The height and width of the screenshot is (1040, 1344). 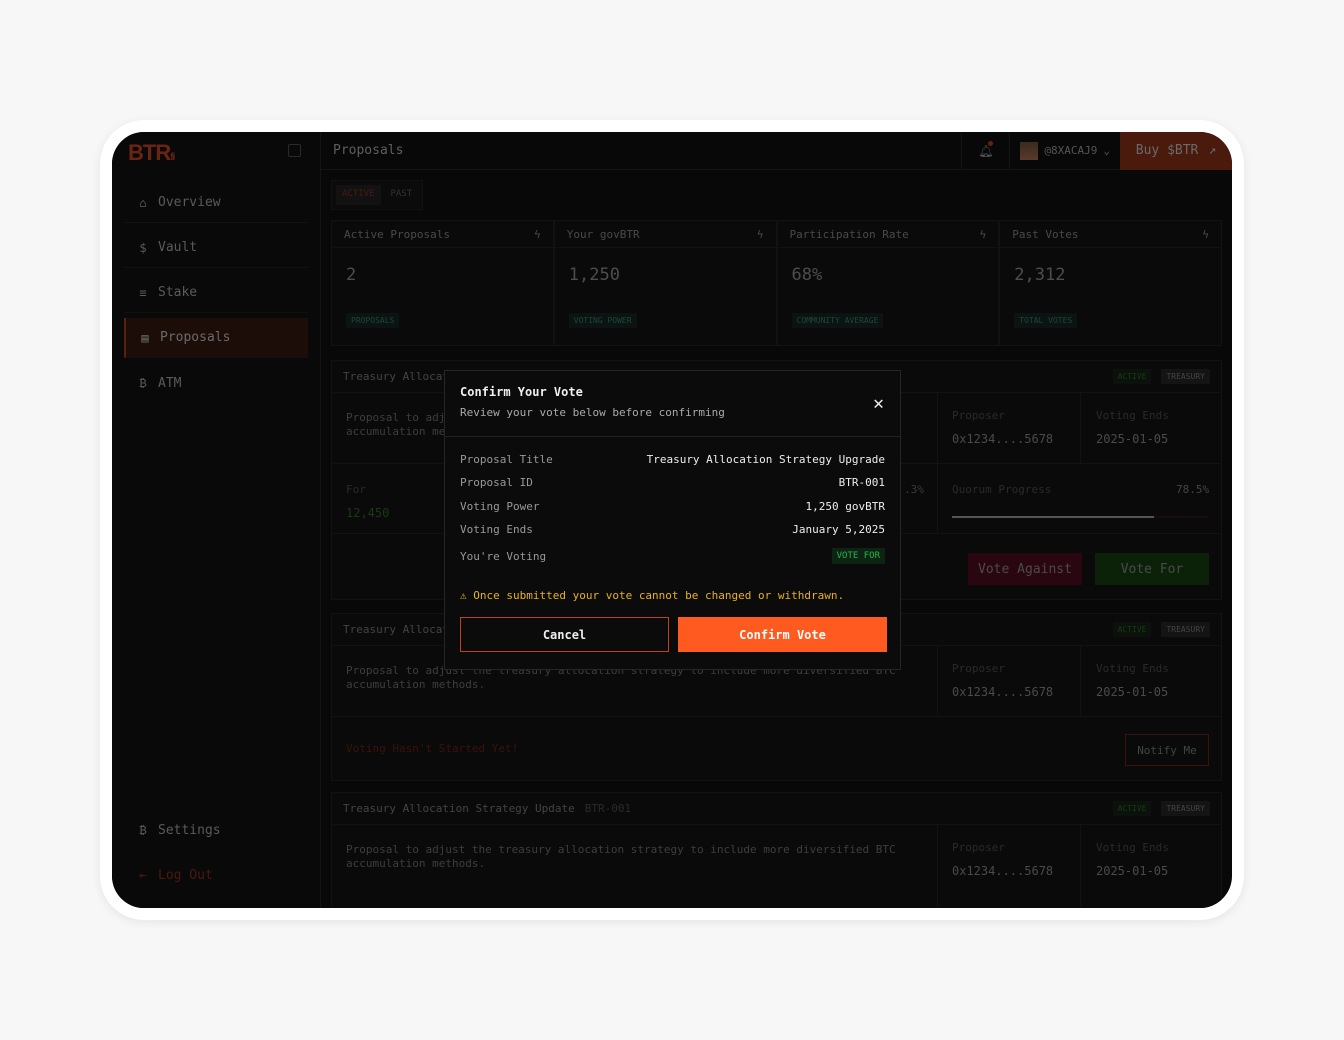 I want to click on clipboard-icon: ▤, so click(x=145, y=337).